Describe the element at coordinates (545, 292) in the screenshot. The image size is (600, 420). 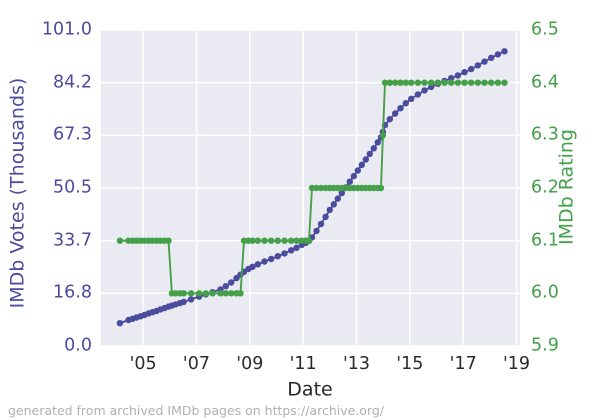
I see `right-axis-tick: 6.0` at that location.